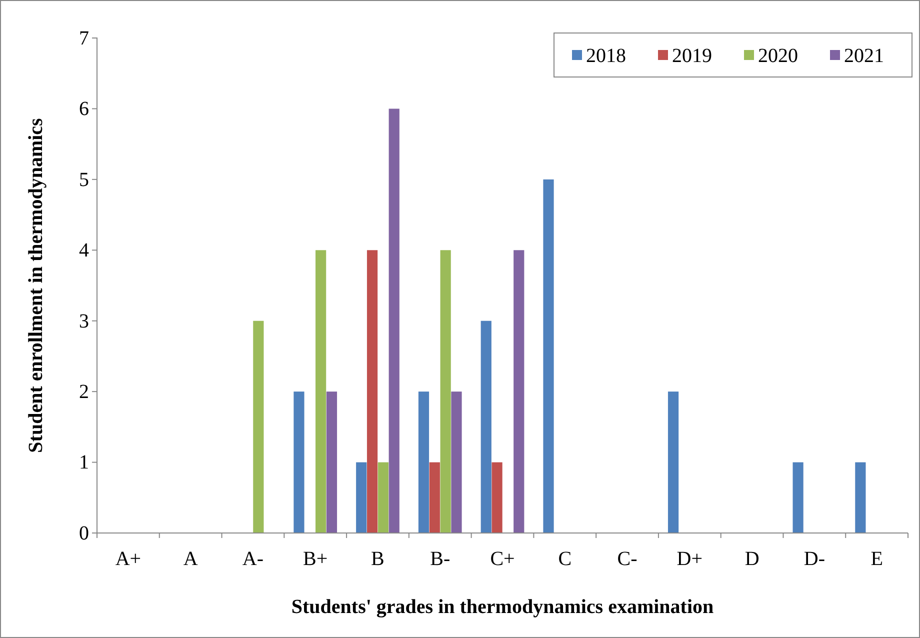  Describe the element at coordinates (502, 559) in the screenshot. I see `x-tick-label: C+` at that location.